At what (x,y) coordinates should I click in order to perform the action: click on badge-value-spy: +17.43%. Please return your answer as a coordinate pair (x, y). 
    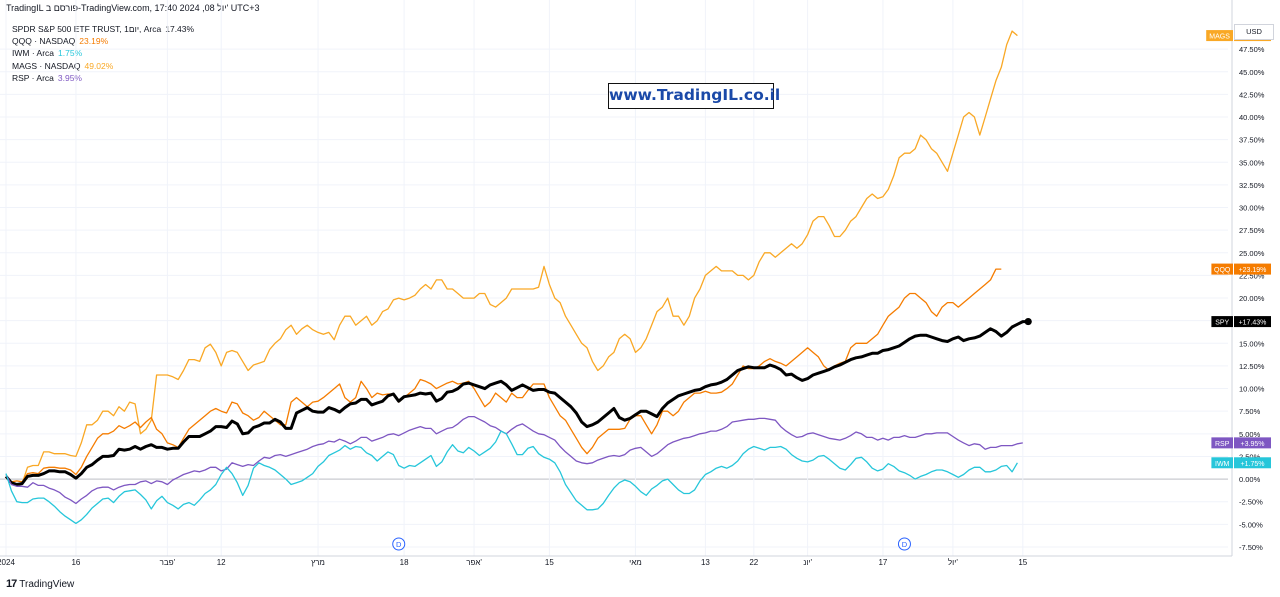
    Looking at the image, I should click on (1253, 323).